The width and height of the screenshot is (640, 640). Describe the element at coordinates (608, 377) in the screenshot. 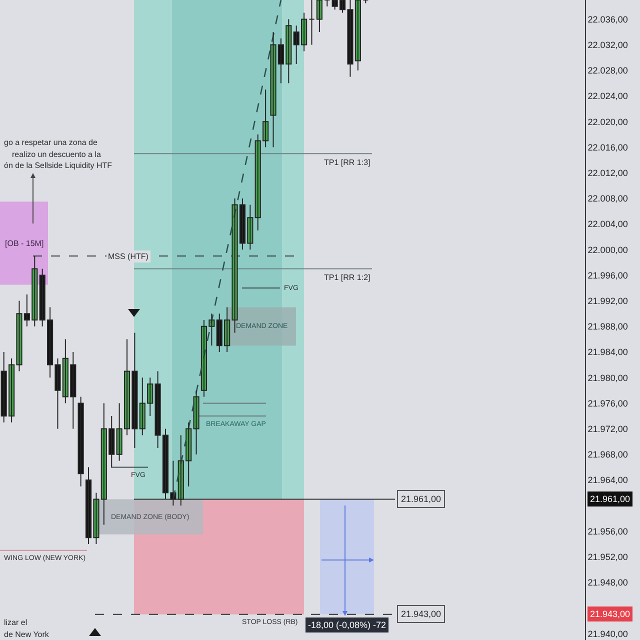

I see `y-tick-label: 21.980,00` at that location.